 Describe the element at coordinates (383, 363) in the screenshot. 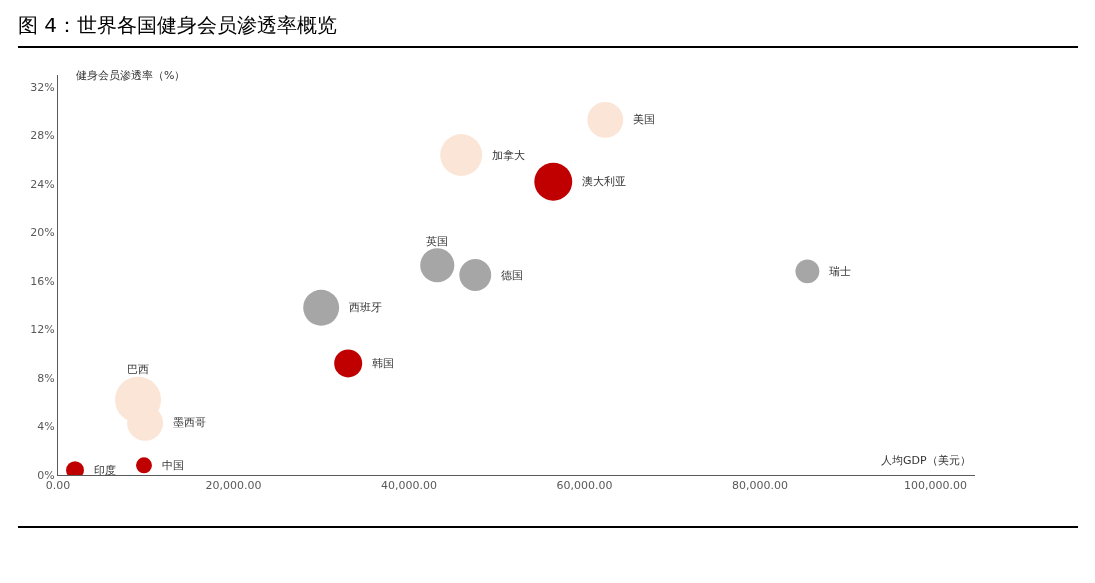

I see `annotation: 韩国` at that location.